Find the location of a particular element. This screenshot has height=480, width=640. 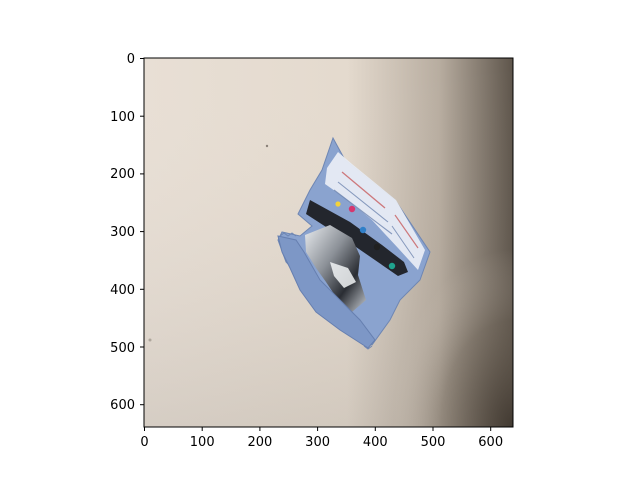

y-tick-label: 400 is located at coordinates (122, 290).